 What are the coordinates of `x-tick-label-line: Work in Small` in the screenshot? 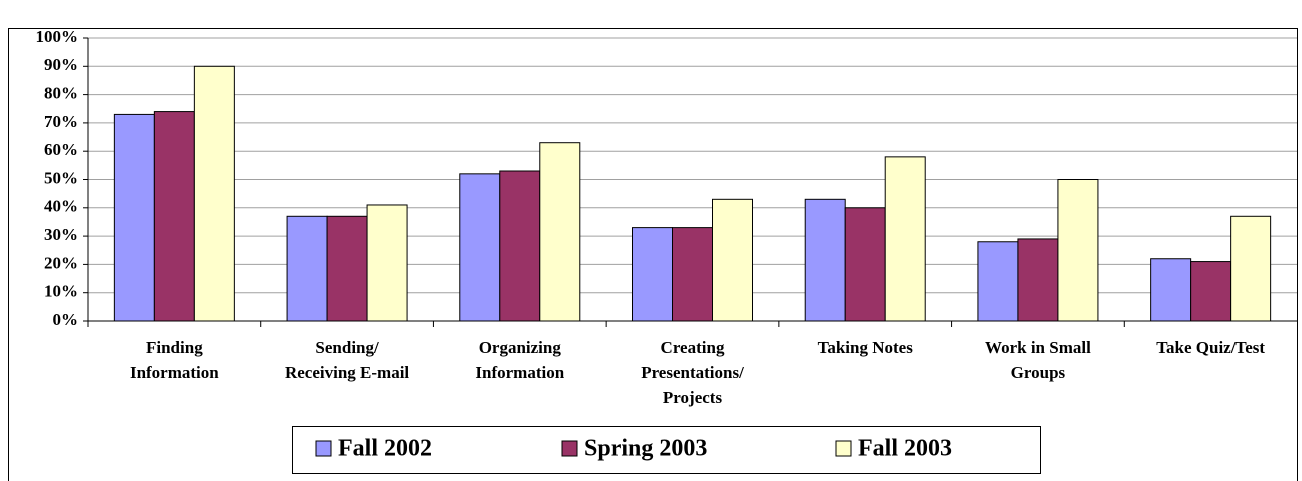 It's located at (1038, 347).